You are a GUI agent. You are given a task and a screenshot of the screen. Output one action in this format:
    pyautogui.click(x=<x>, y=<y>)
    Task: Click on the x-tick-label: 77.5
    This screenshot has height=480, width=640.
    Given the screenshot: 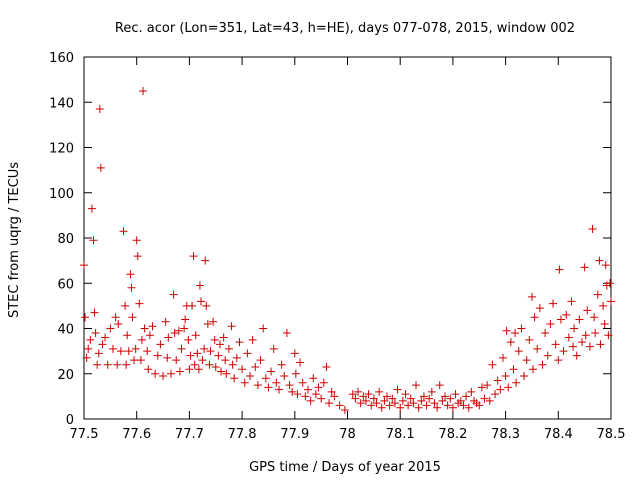 What is the action you would take?
    pyautogui.click(x=84, y=434)
    